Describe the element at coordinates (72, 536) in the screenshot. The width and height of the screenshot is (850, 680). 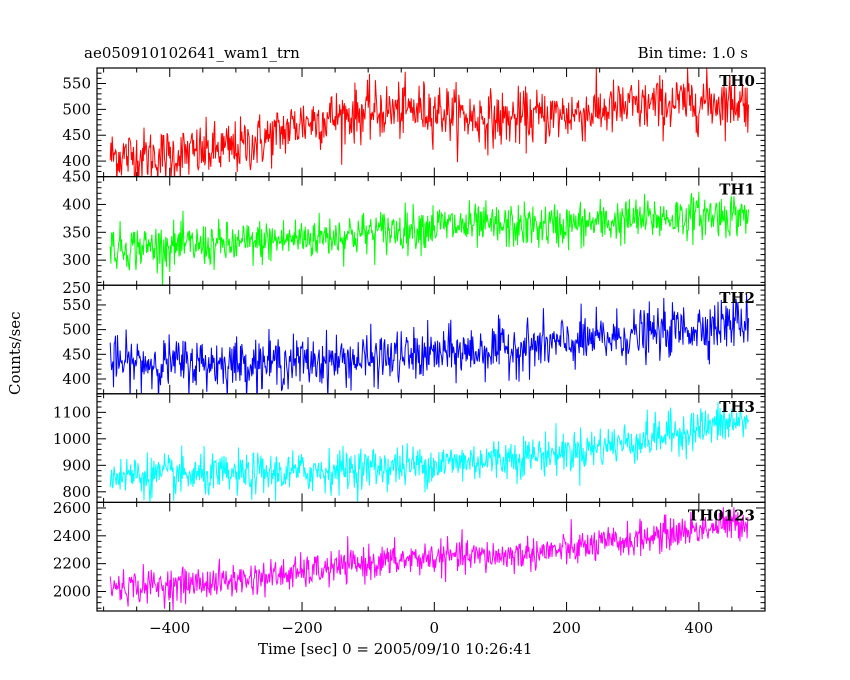
I see `y-tick-label: 2400` at that location.